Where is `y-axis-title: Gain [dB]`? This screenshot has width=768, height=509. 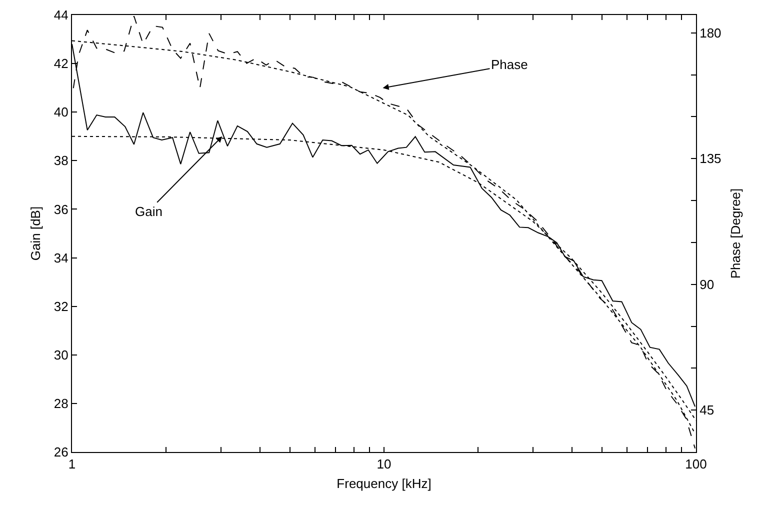 y-axis-title: Gain [dB] is located at coordinates (35, 233).